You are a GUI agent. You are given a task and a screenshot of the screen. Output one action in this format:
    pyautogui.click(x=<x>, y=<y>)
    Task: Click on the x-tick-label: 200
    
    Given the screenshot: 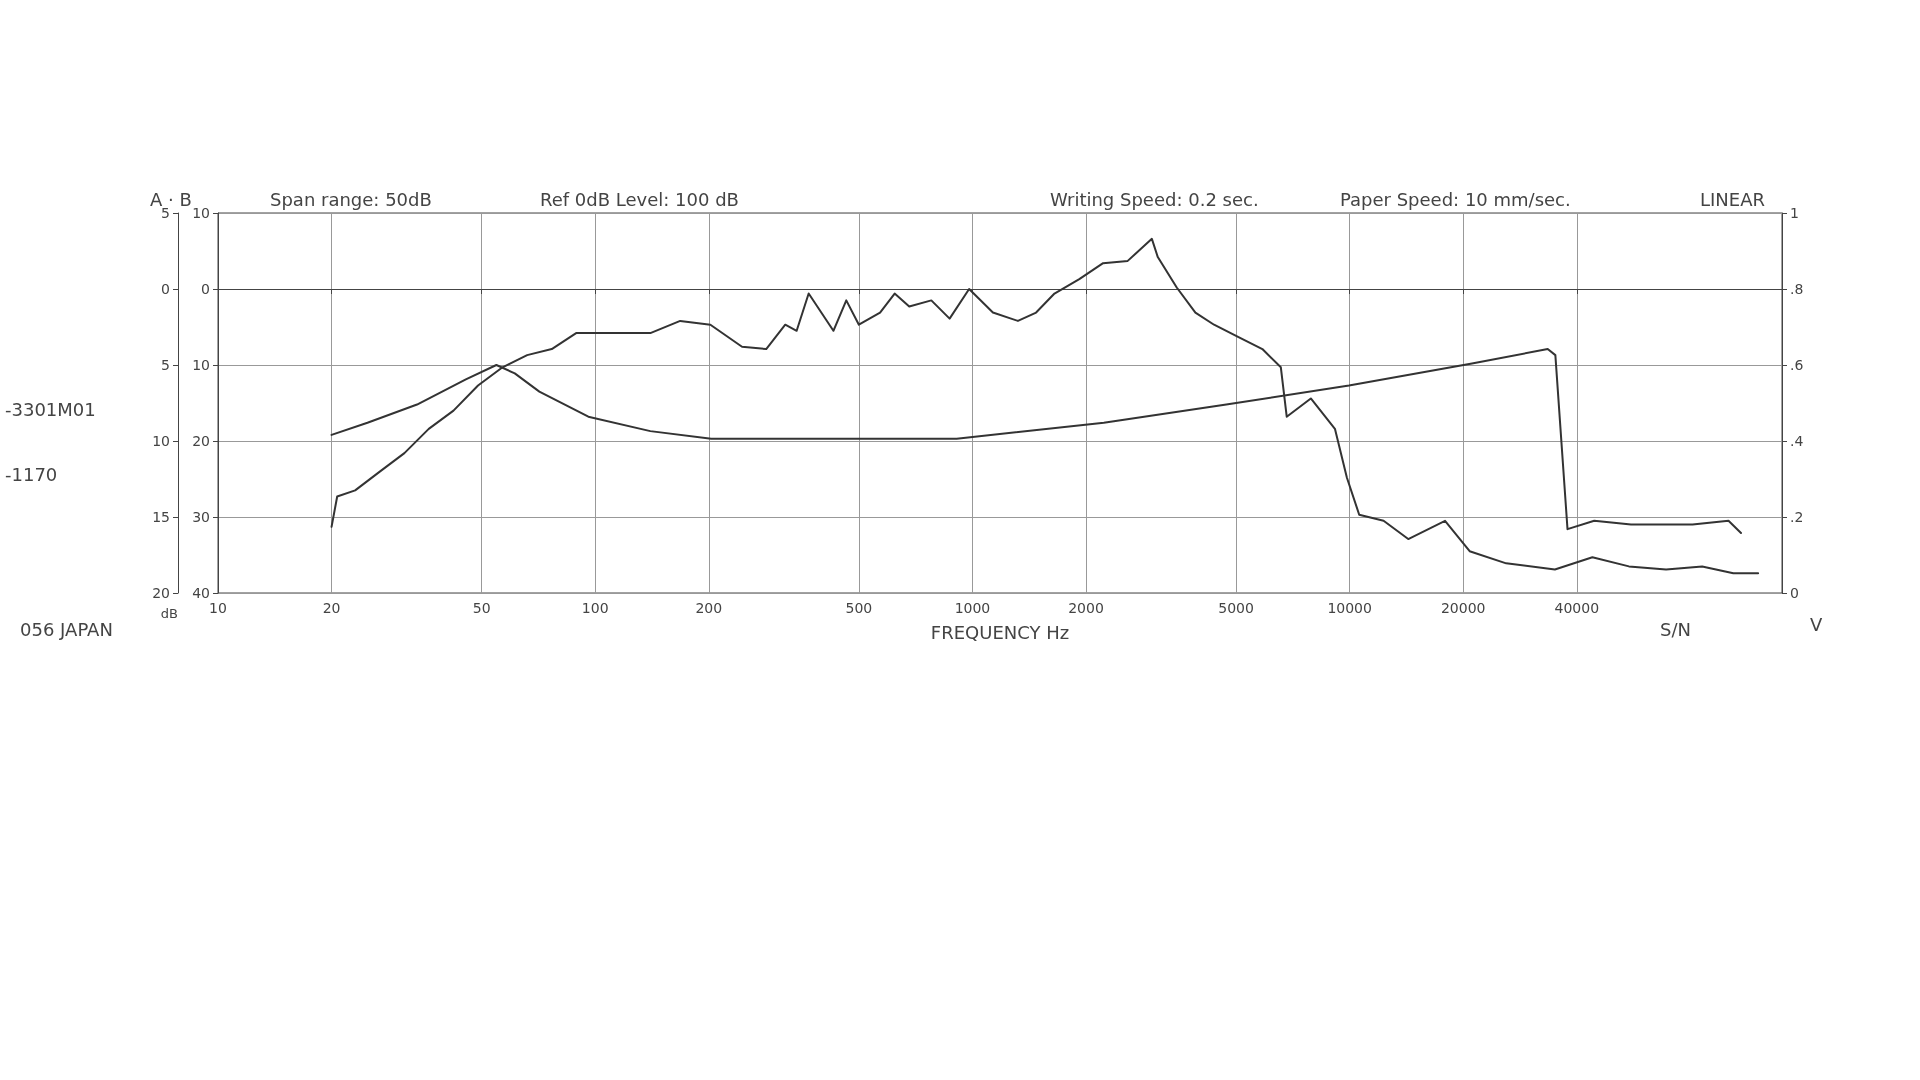 What is the action you would take?
    pyautogui.click(x=709, y=608)
    